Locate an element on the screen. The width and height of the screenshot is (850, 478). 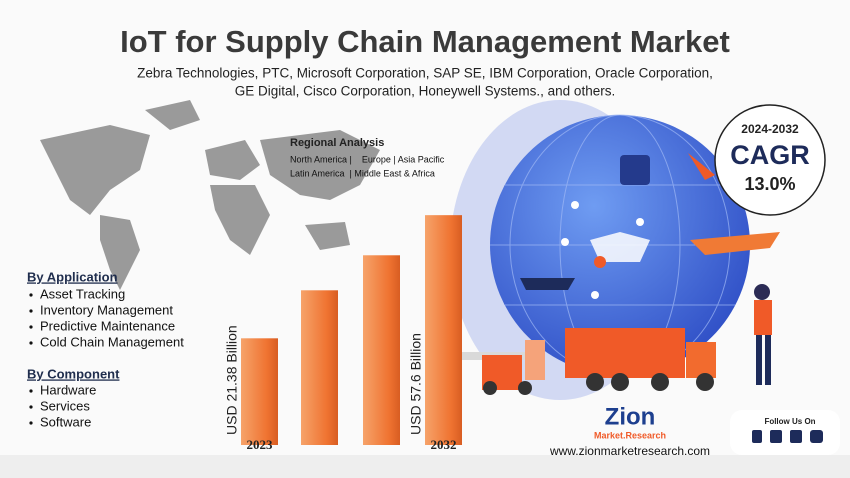
island is located at coordinates (620, 247).